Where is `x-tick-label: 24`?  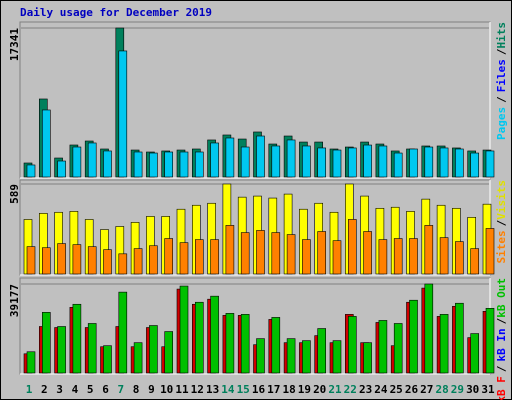
x-tick-label: 24 is located at coordinates (381, 389).